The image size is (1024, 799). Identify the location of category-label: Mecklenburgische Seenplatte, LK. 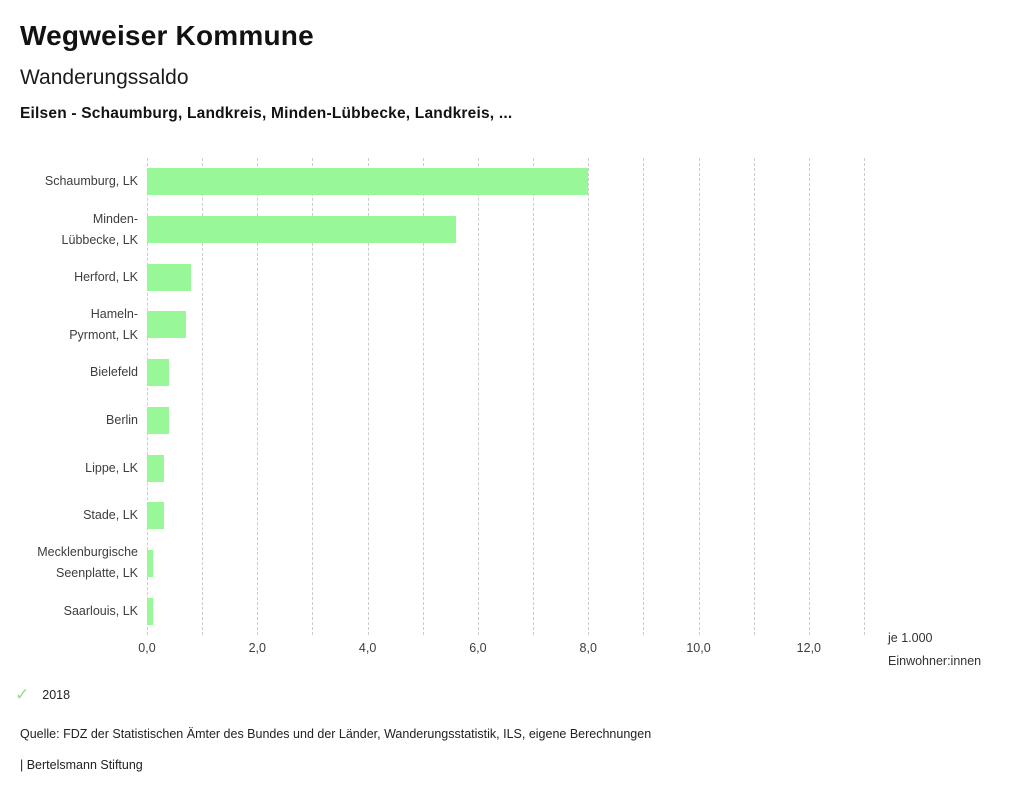
(87, 563).